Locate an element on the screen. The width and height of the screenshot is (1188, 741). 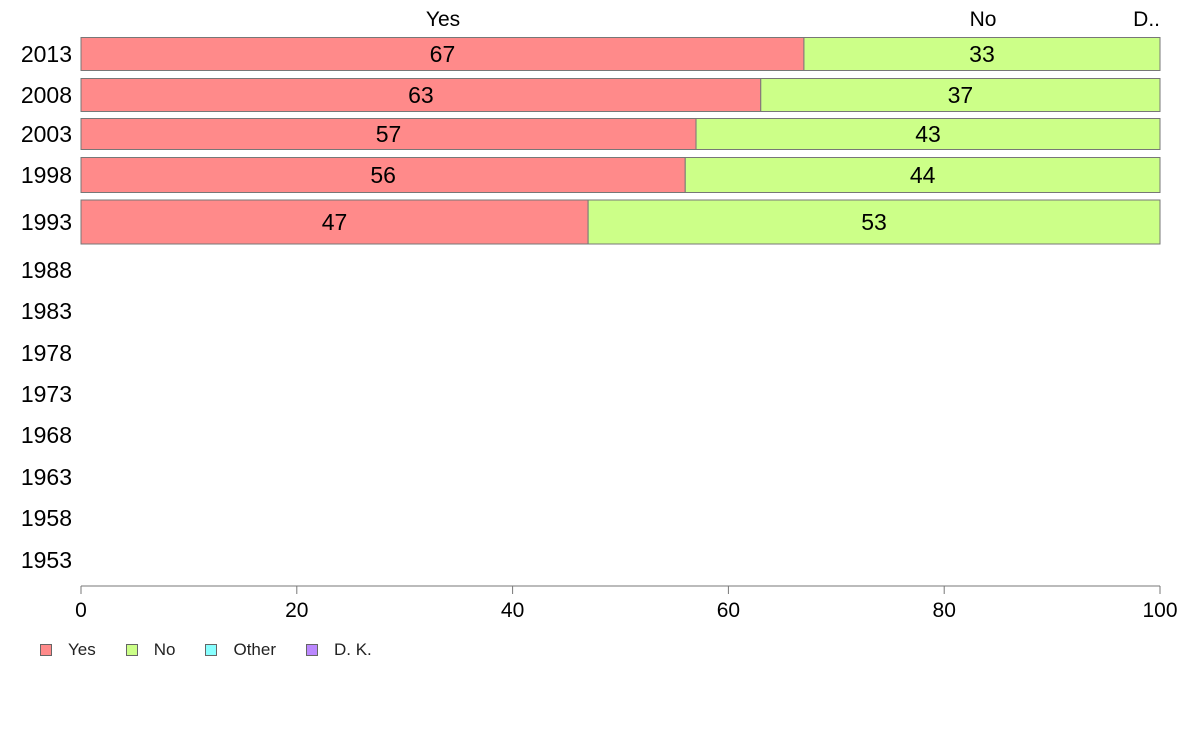
y-tick-label-1963: 1963 is located at coordinates (46, 477).